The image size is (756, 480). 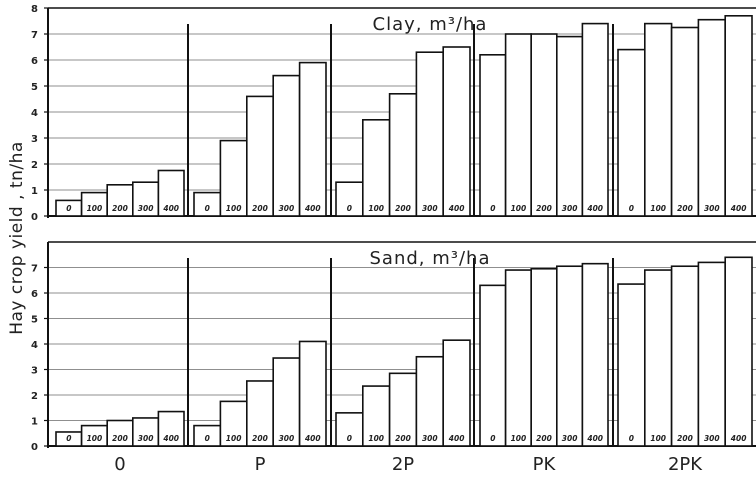 What do you see at coordinates (17, 238) in the screenshot?
I see `y-axis-label: Hay crop yield , tn/ha` at bounding box center [17, 238].